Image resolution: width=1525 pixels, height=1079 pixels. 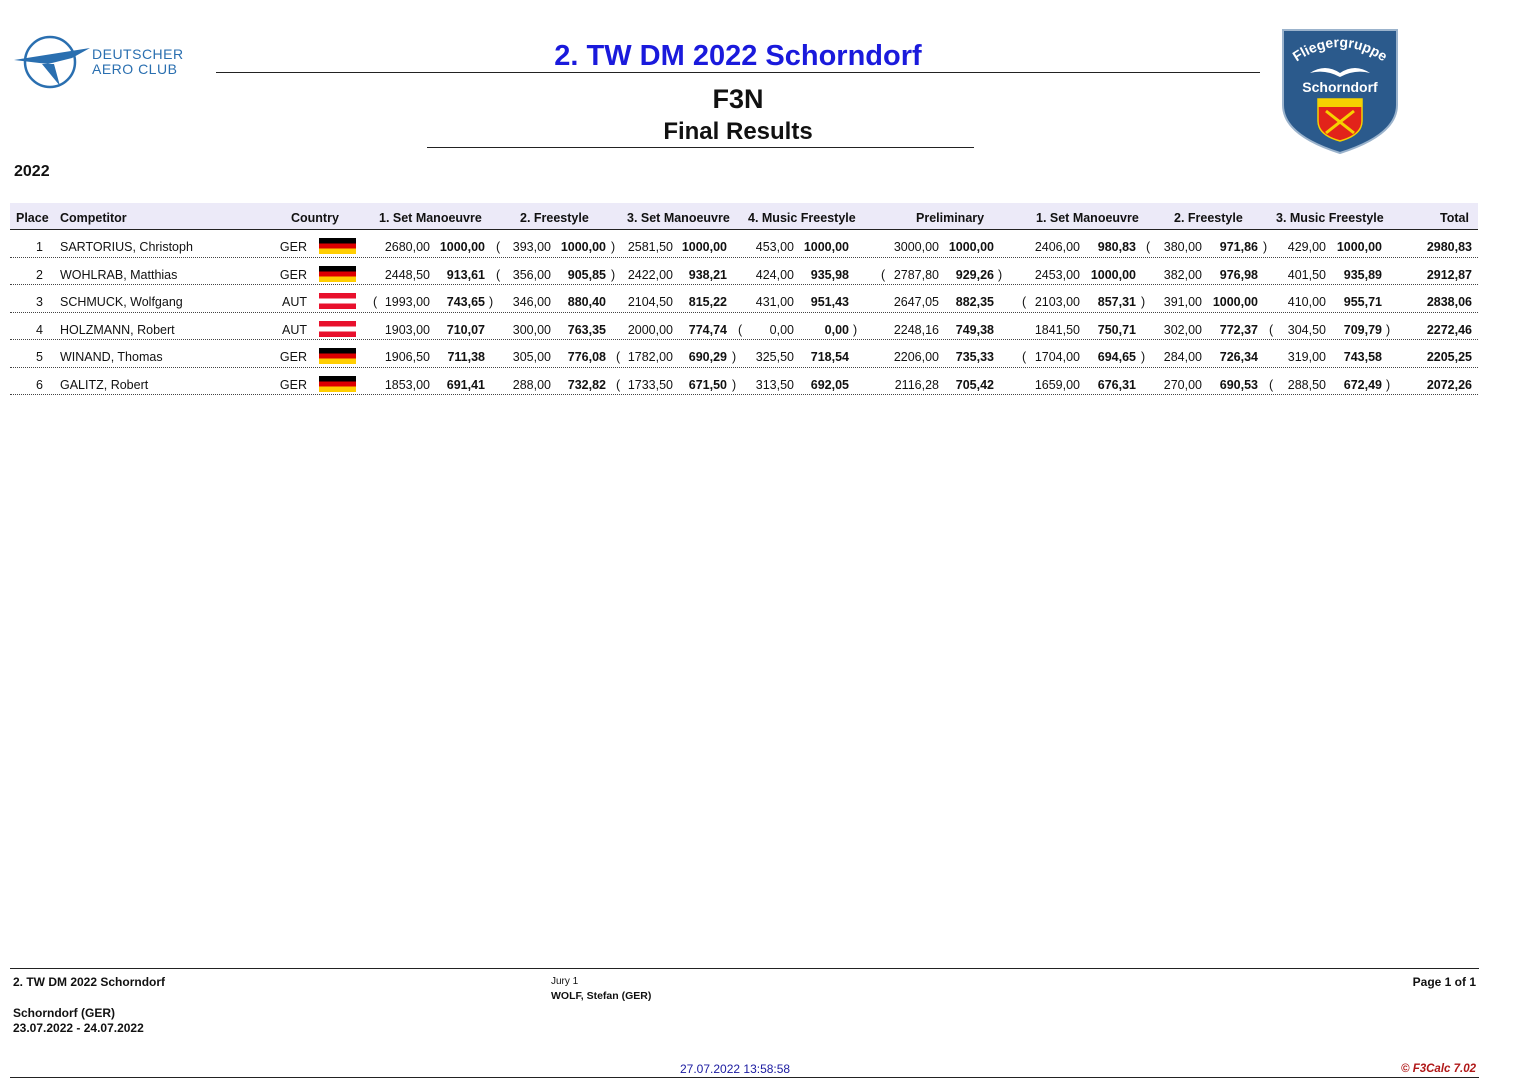 I want to click on cell-f3-score: 955,71, so click(x=1362, y=302).